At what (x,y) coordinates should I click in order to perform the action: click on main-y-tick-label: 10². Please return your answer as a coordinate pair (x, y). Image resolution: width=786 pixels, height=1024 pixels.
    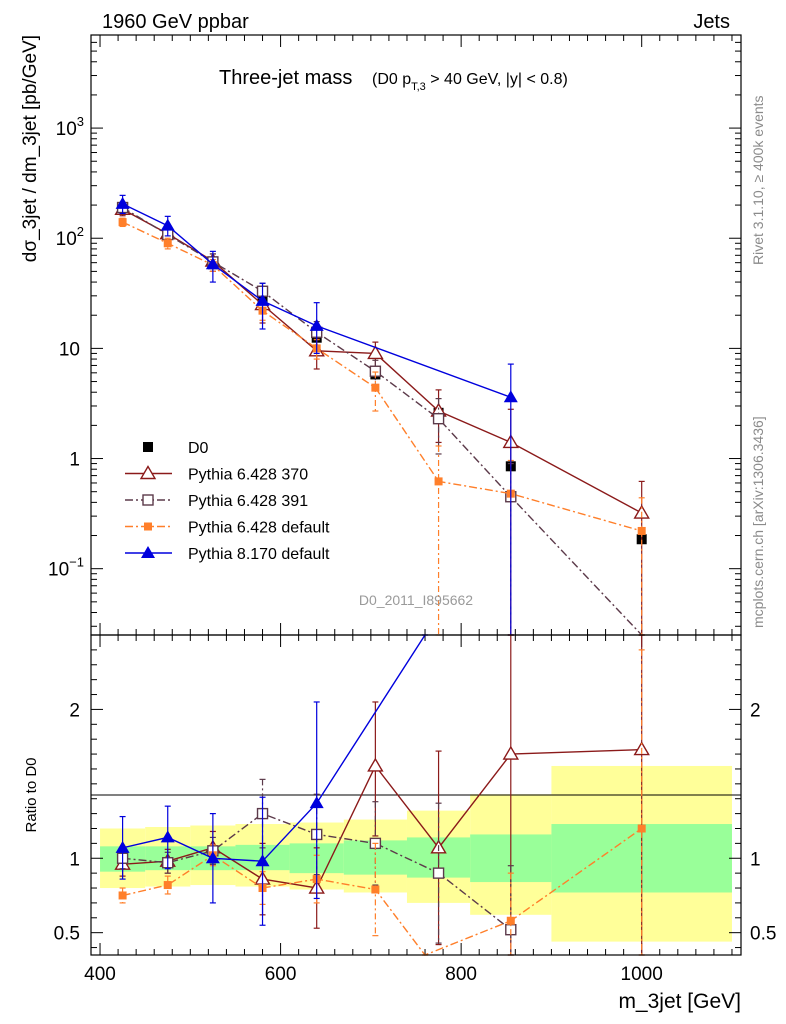
    Looking at the image, I should click on (70, 237).